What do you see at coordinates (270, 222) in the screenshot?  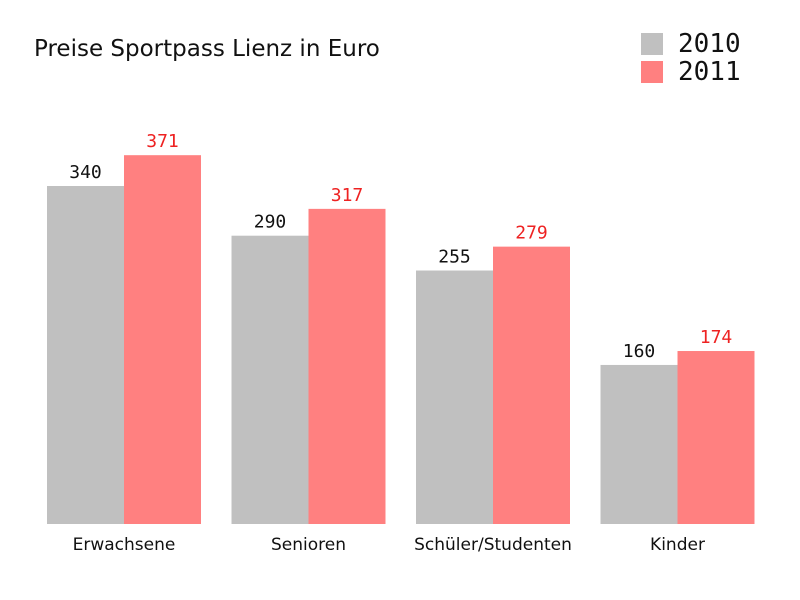 I see `value-label-senioren-2010: 290` at bounding box center [270, 222].